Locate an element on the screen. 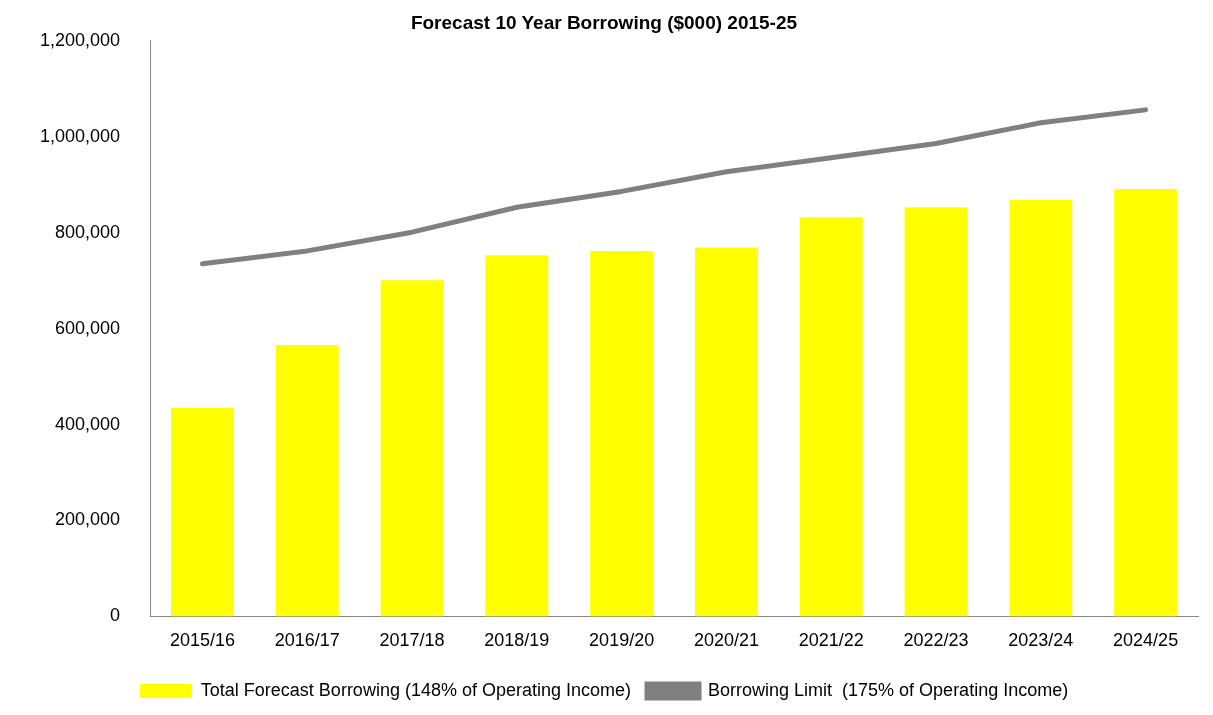 The height and width of the screenshot is (715, 1213). y-tick-label: 0 is located at coordinates (115, 615).